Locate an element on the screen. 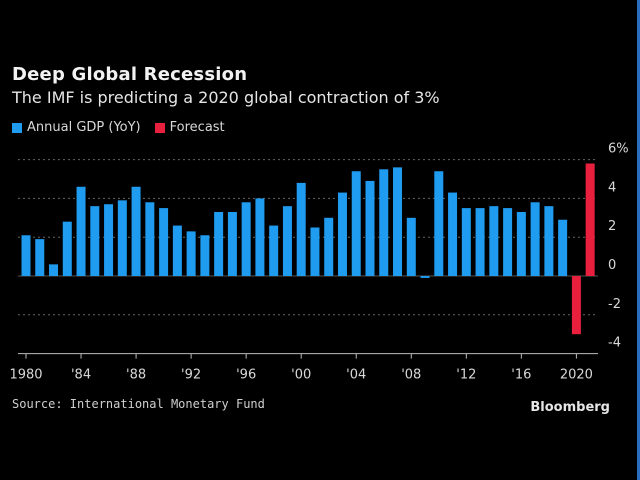 The image size is (640, 480). y-tick-label: 0 is located at coordinates (612, 265).